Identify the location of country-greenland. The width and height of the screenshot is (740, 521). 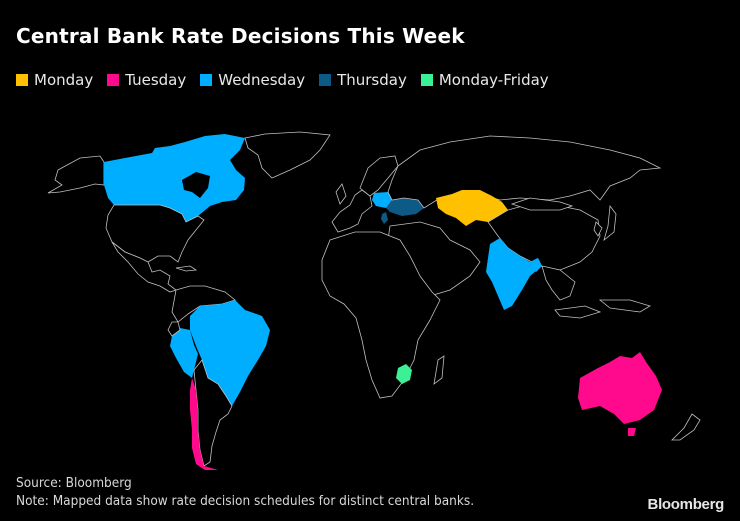
(287, 155).